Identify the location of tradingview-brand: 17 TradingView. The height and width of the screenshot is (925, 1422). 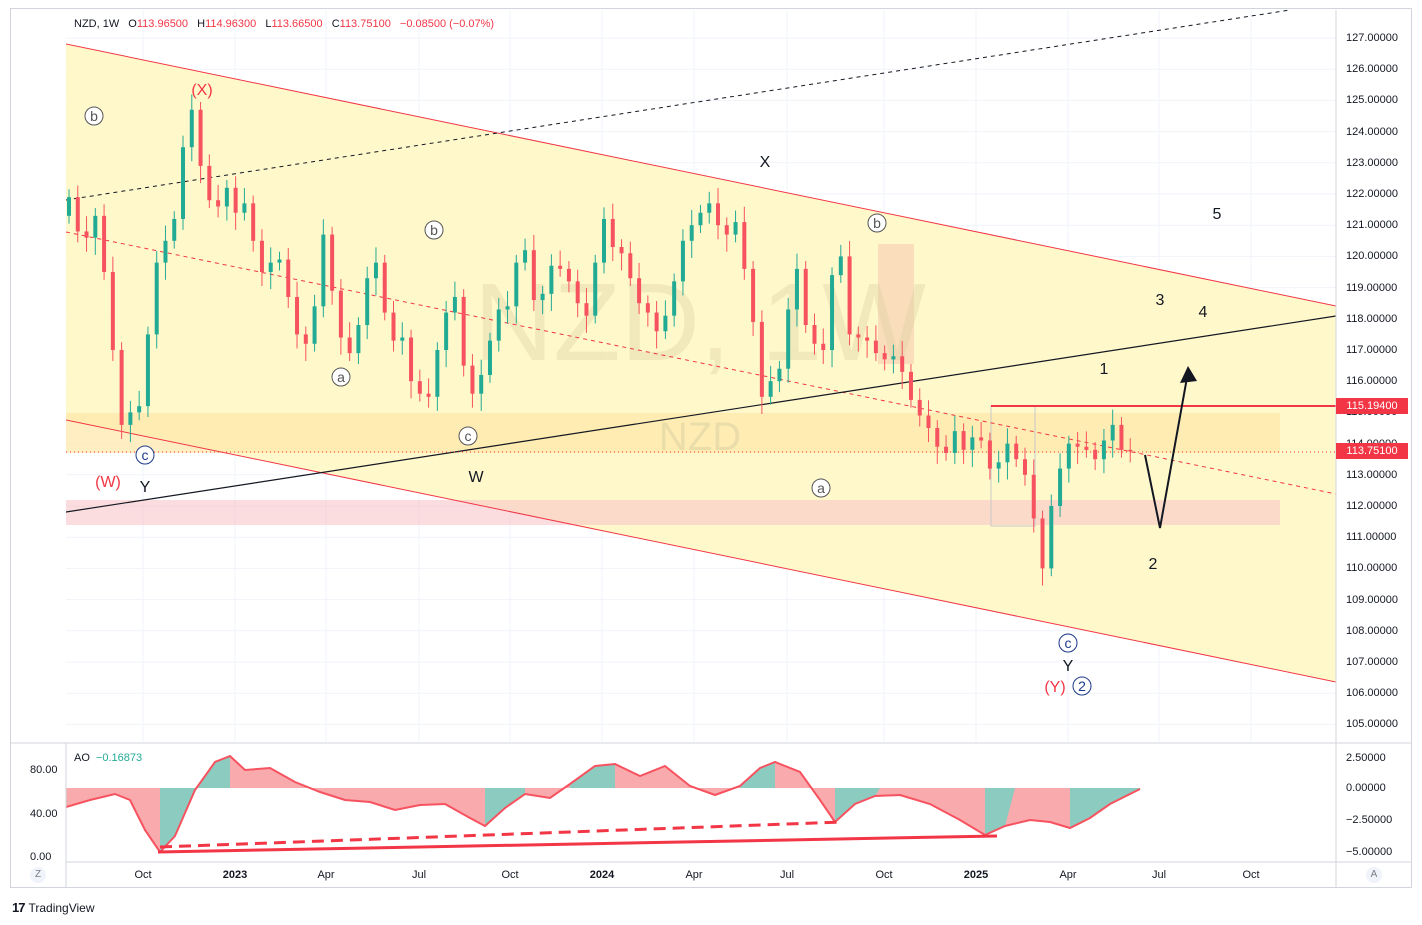
(53, 907).